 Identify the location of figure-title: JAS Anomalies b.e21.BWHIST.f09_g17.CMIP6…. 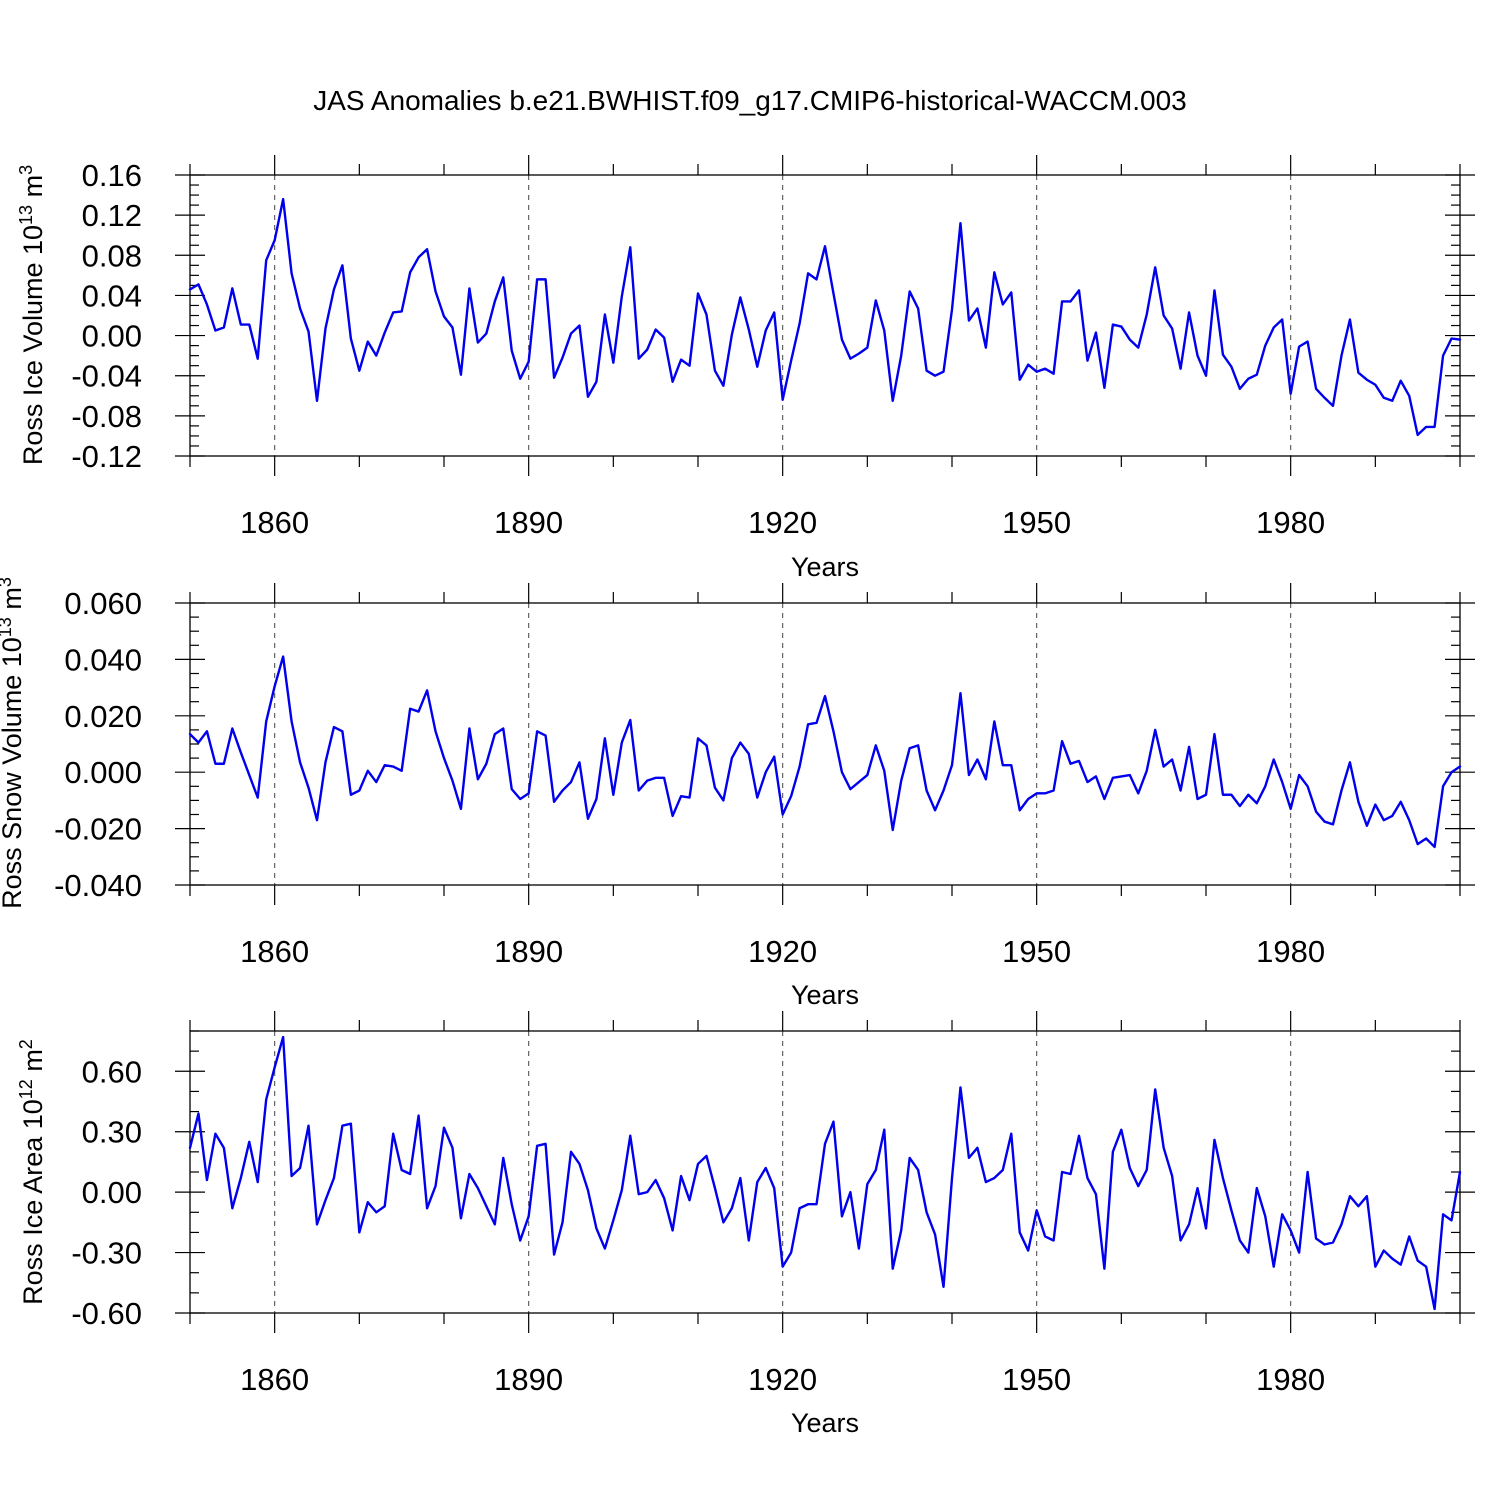
(750, 100).